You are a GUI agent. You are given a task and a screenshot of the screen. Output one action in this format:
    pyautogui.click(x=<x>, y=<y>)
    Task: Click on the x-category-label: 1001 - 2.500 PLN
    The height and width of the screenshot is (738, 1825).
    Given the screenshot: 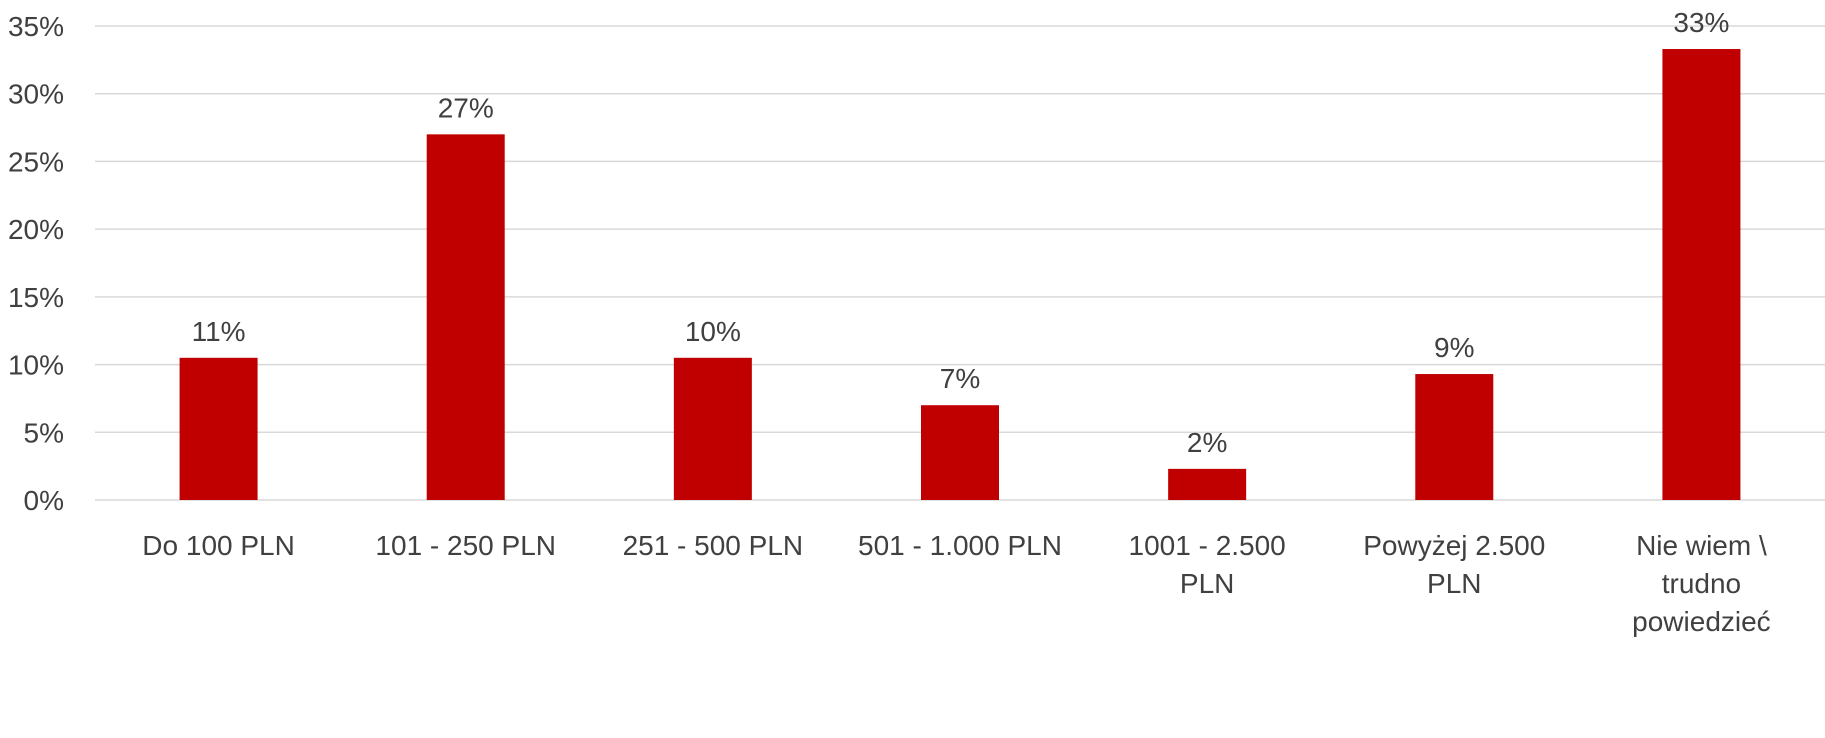 What is the action you would take?
    pyautogui.click(x=1207, y=564)
    